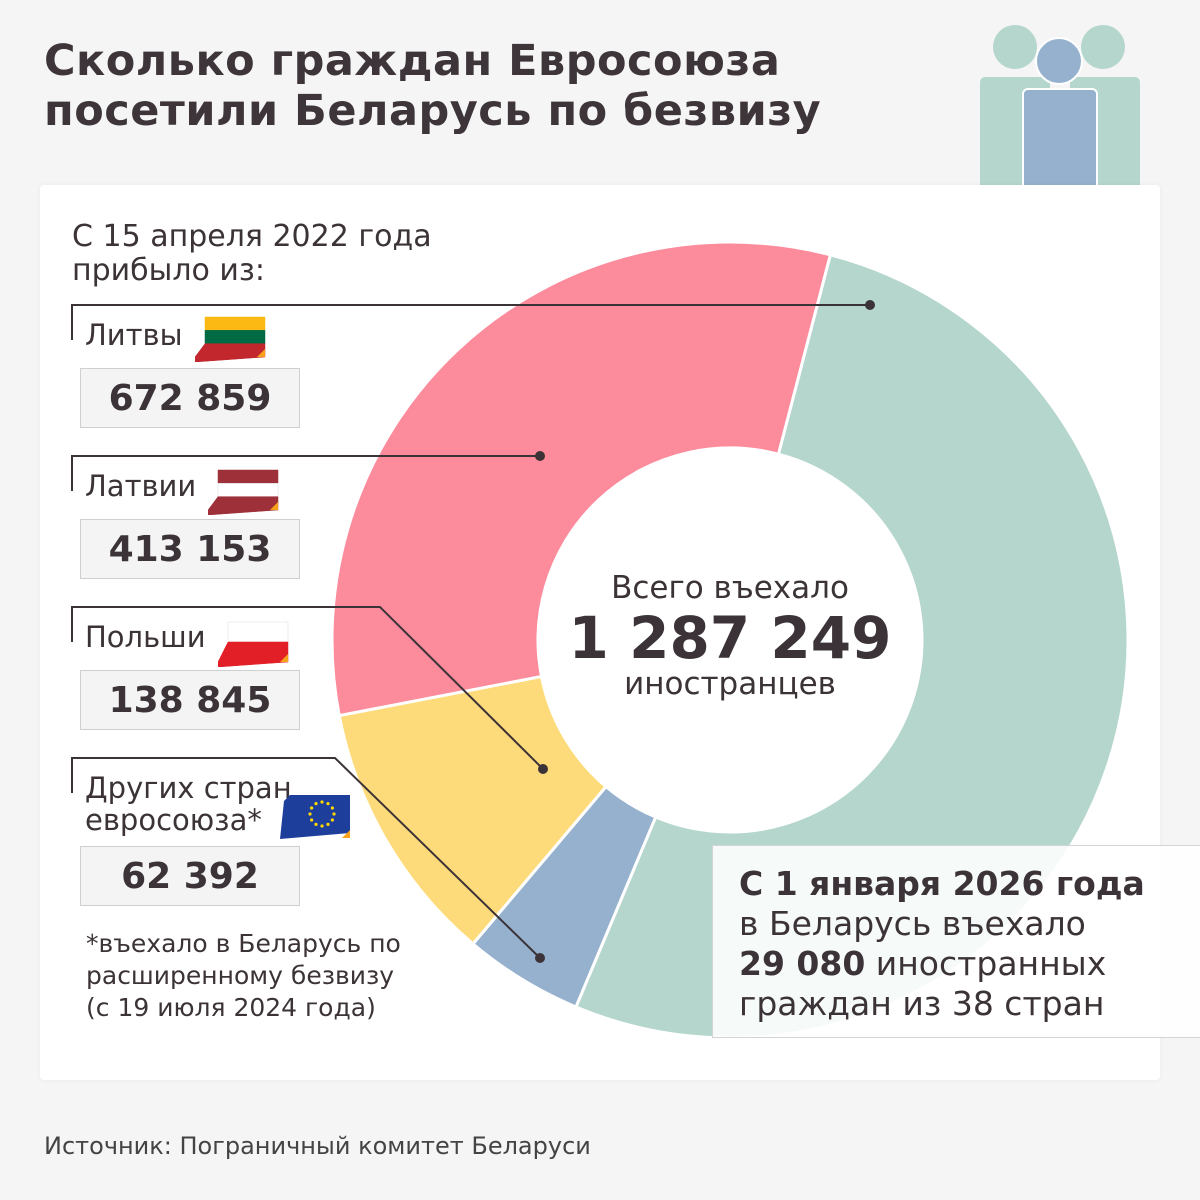  I want to click on country-value: 413 153, so click(190, 549).